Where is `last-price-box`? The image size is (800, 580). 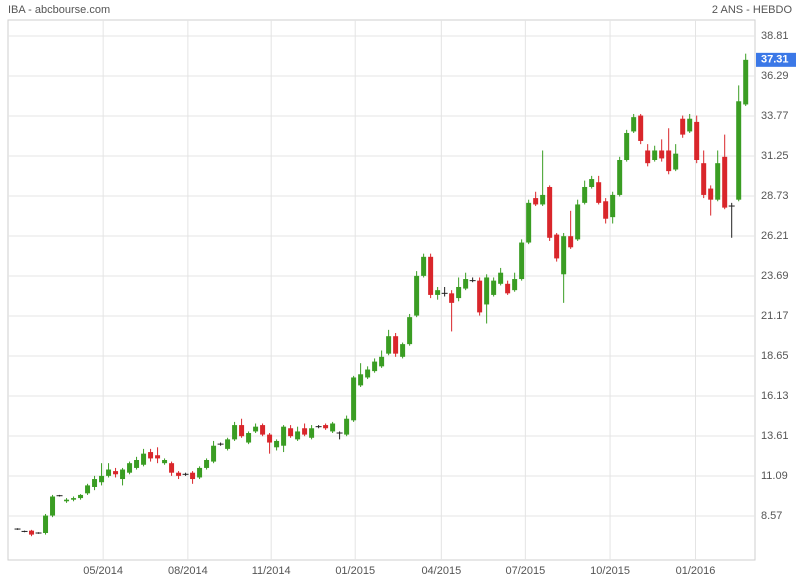
last-price-box is located at coordinates (776, 59).